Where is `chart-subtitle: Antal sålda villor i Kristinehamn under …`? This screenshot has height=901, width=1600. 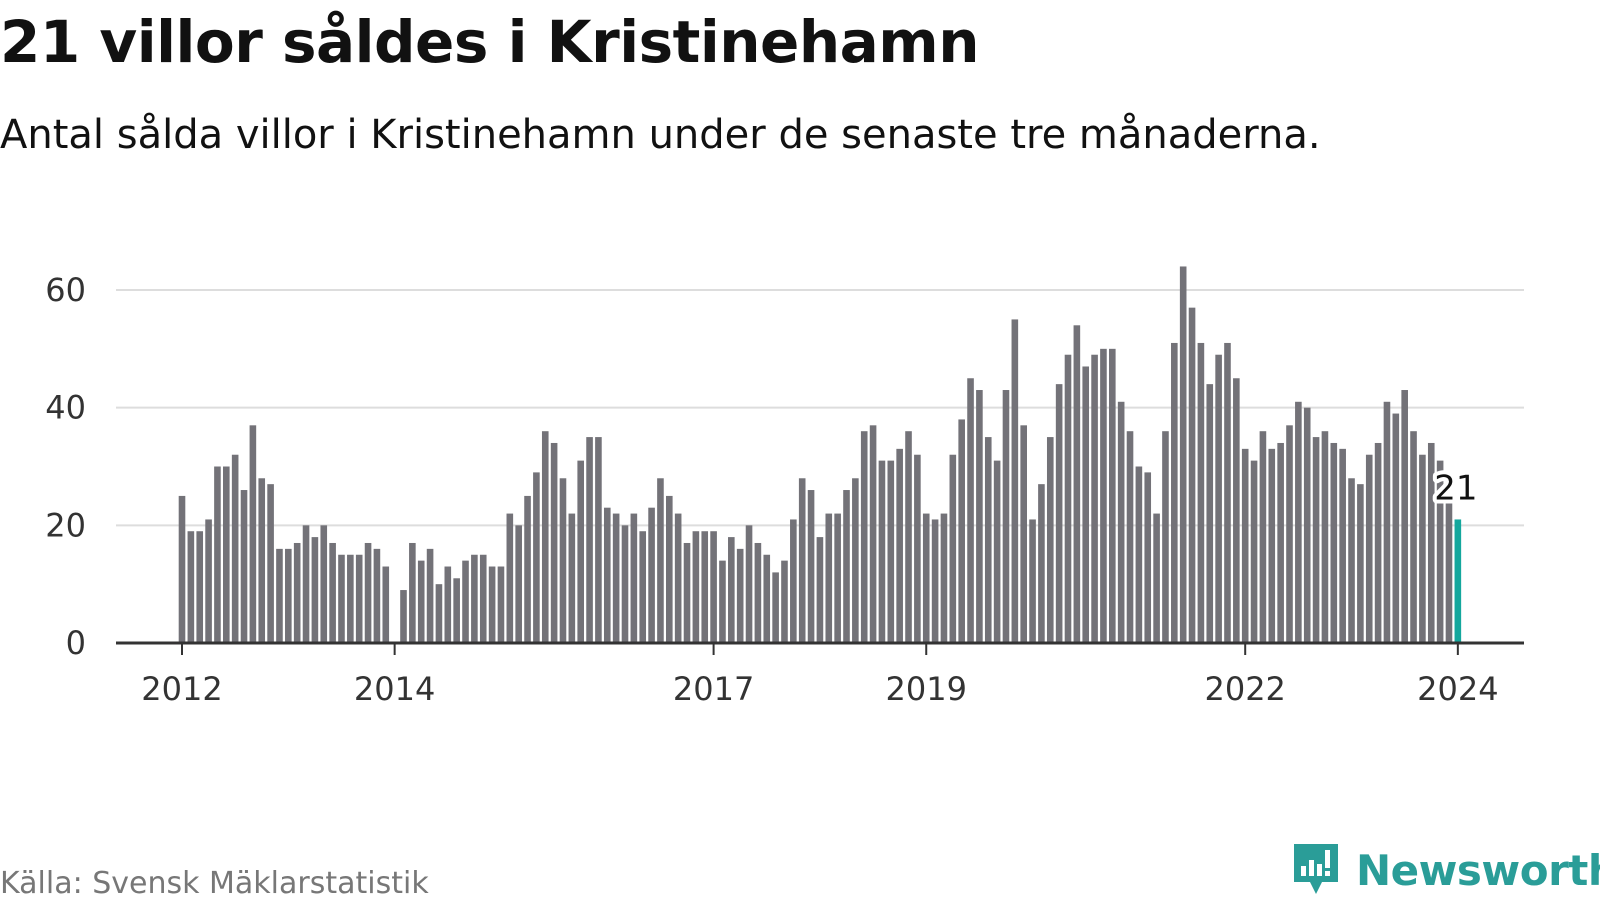 chart-subtitle: Antal sålda villor i Kristinehamn under … is located at coordinates (660, 135).